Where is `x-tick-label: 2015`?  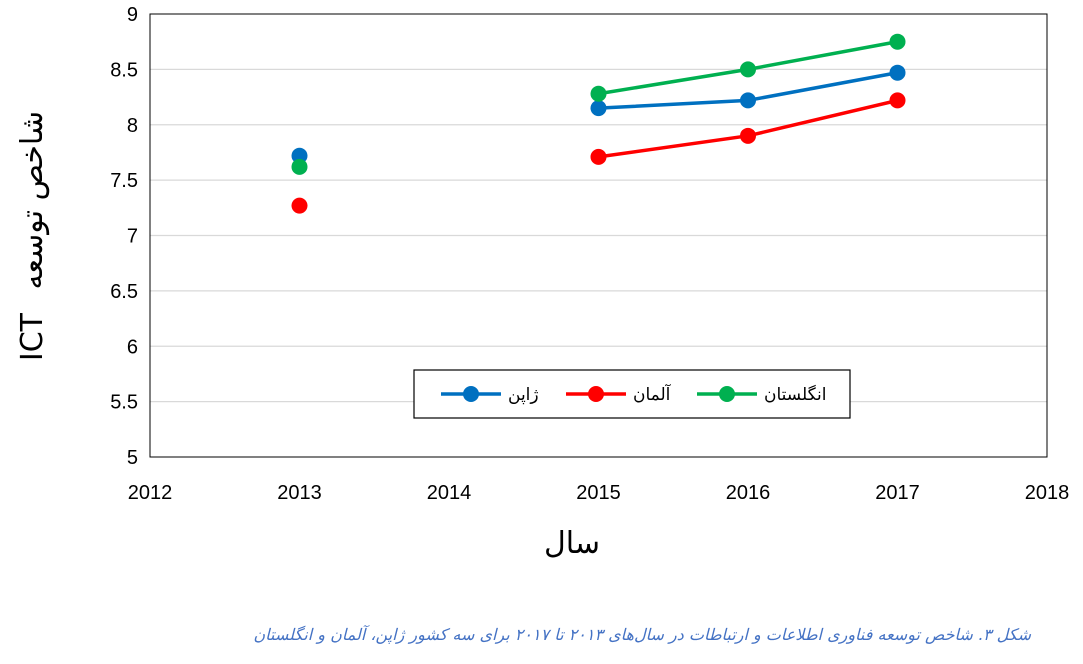
x-tick-label: 2015 is located at coordinates (598, 493).